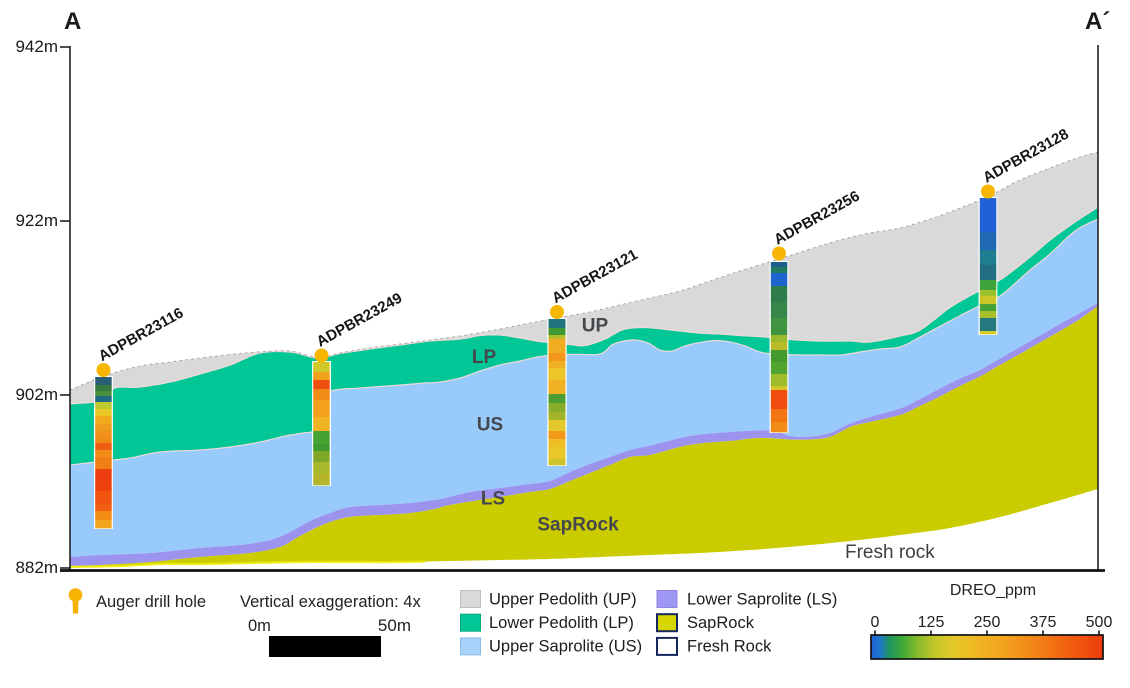  Describe the element at coordinates (484, 357) in the screenshot. I see `svg-text: LP` at that location.